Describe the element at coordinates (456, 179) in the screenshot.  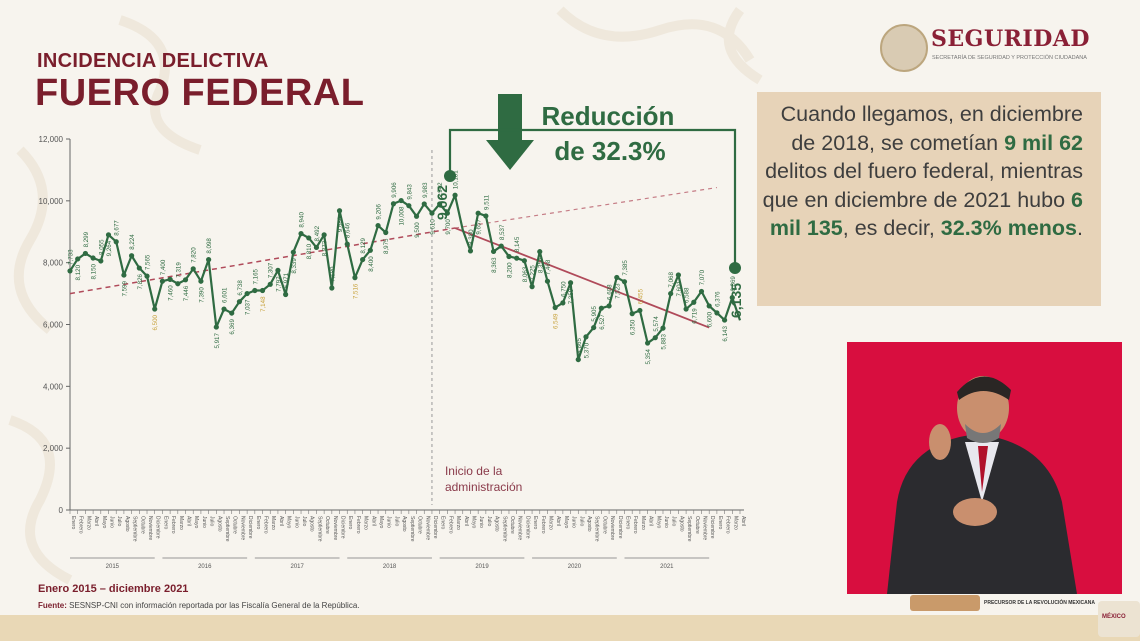
I see `data-label: 10,181` at that location.